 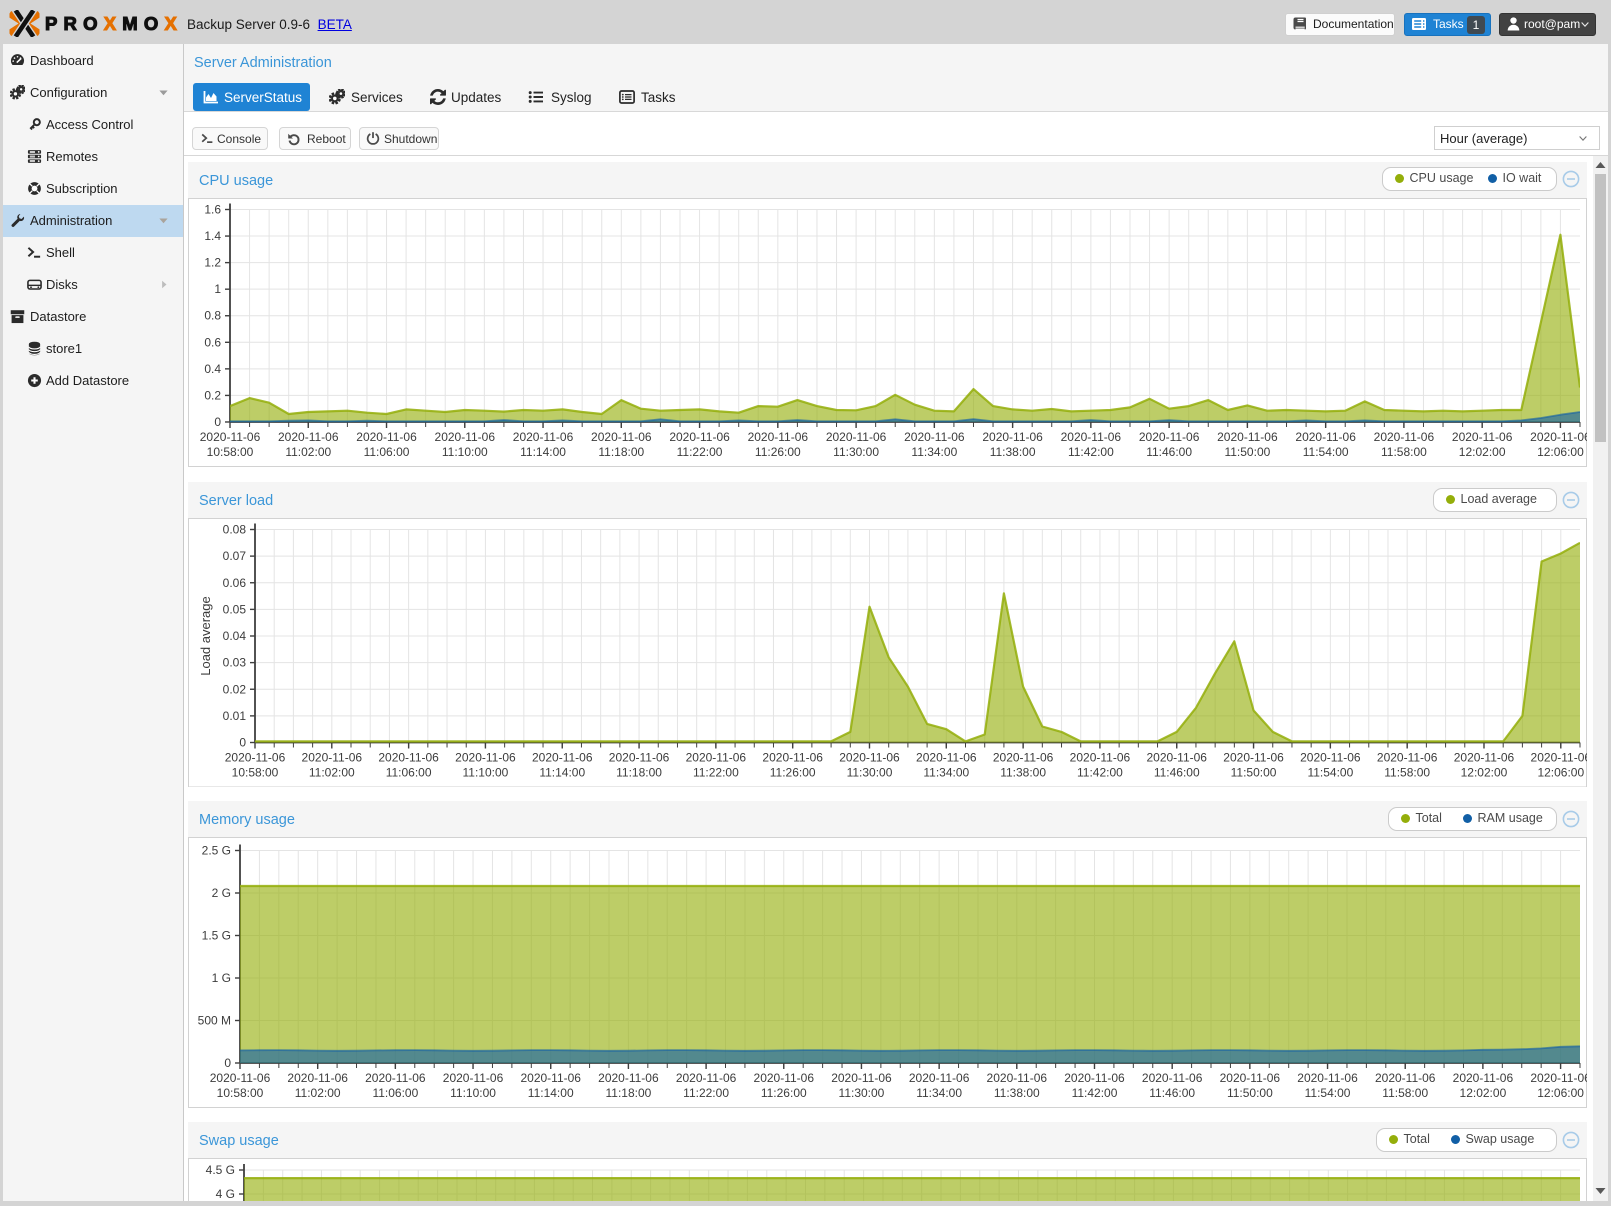 I want to click on svg-text: 1 G, so click(x=221, y=978).